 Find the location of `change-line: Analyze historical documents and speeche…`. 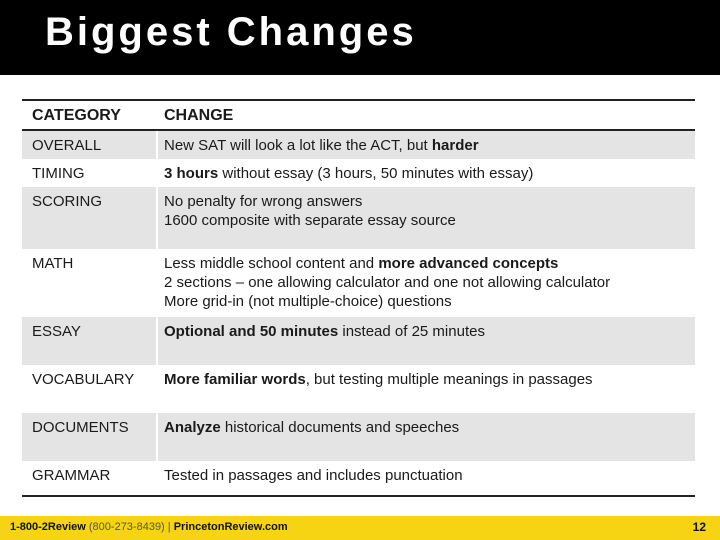

change-line: Analyze historical documents and speeche… is located at coordinates (311, 427).